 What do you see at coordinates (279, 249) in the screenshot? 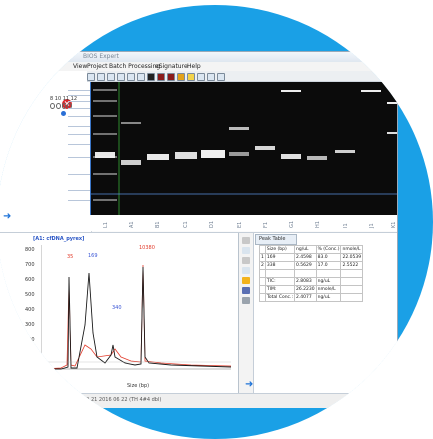
I see `col-header: Size (bp)` at bounding box center [279, 249].